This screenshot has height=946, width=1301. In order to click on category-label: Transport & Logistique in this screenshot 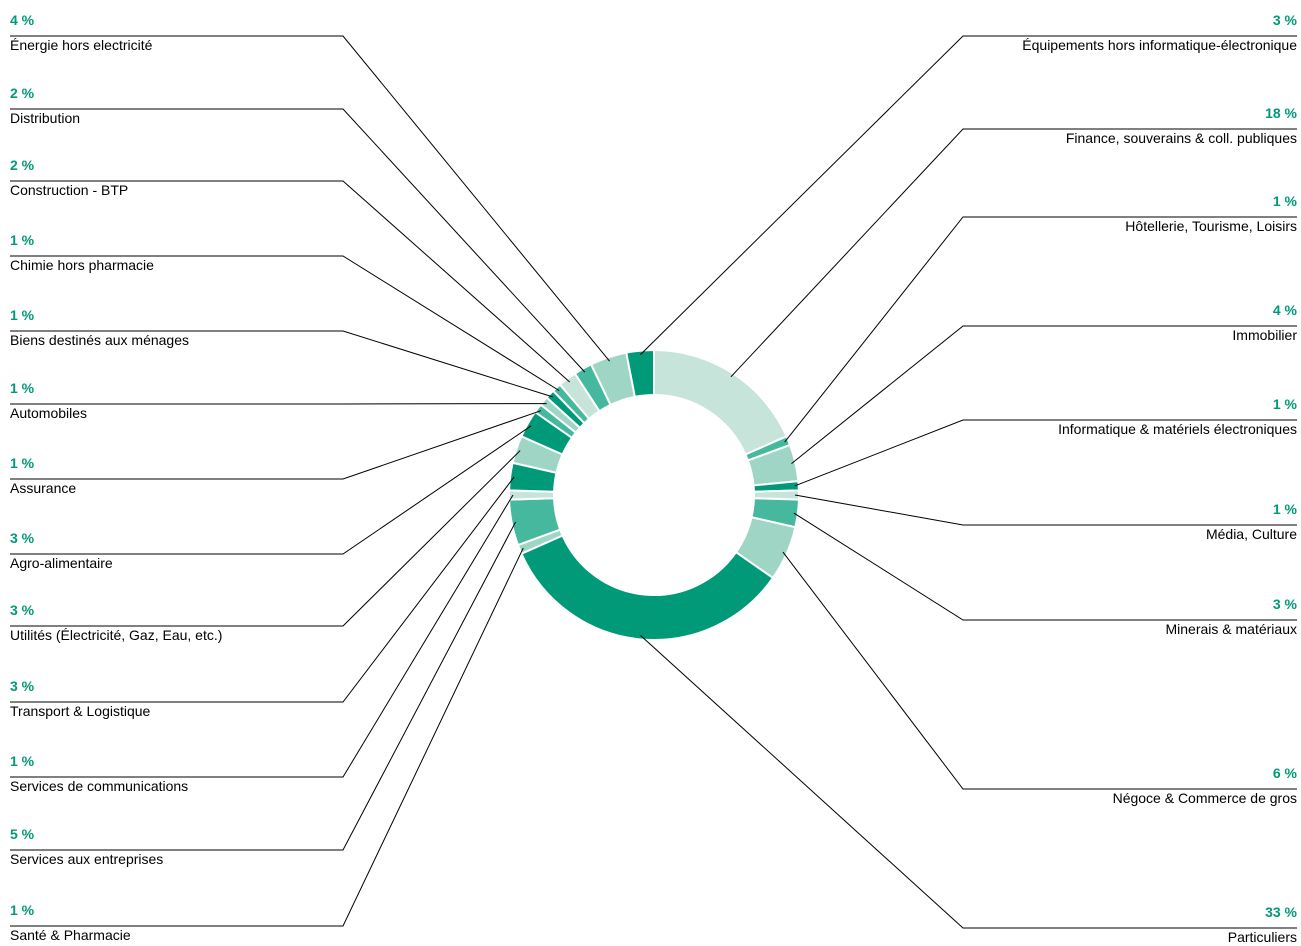, I will do `click(80, 711)`.